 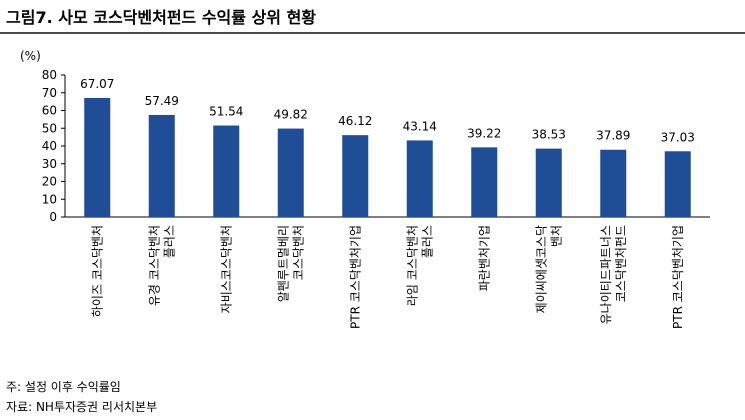 I want to click on x-category-label: 벤처, so click(x=556, y=236).